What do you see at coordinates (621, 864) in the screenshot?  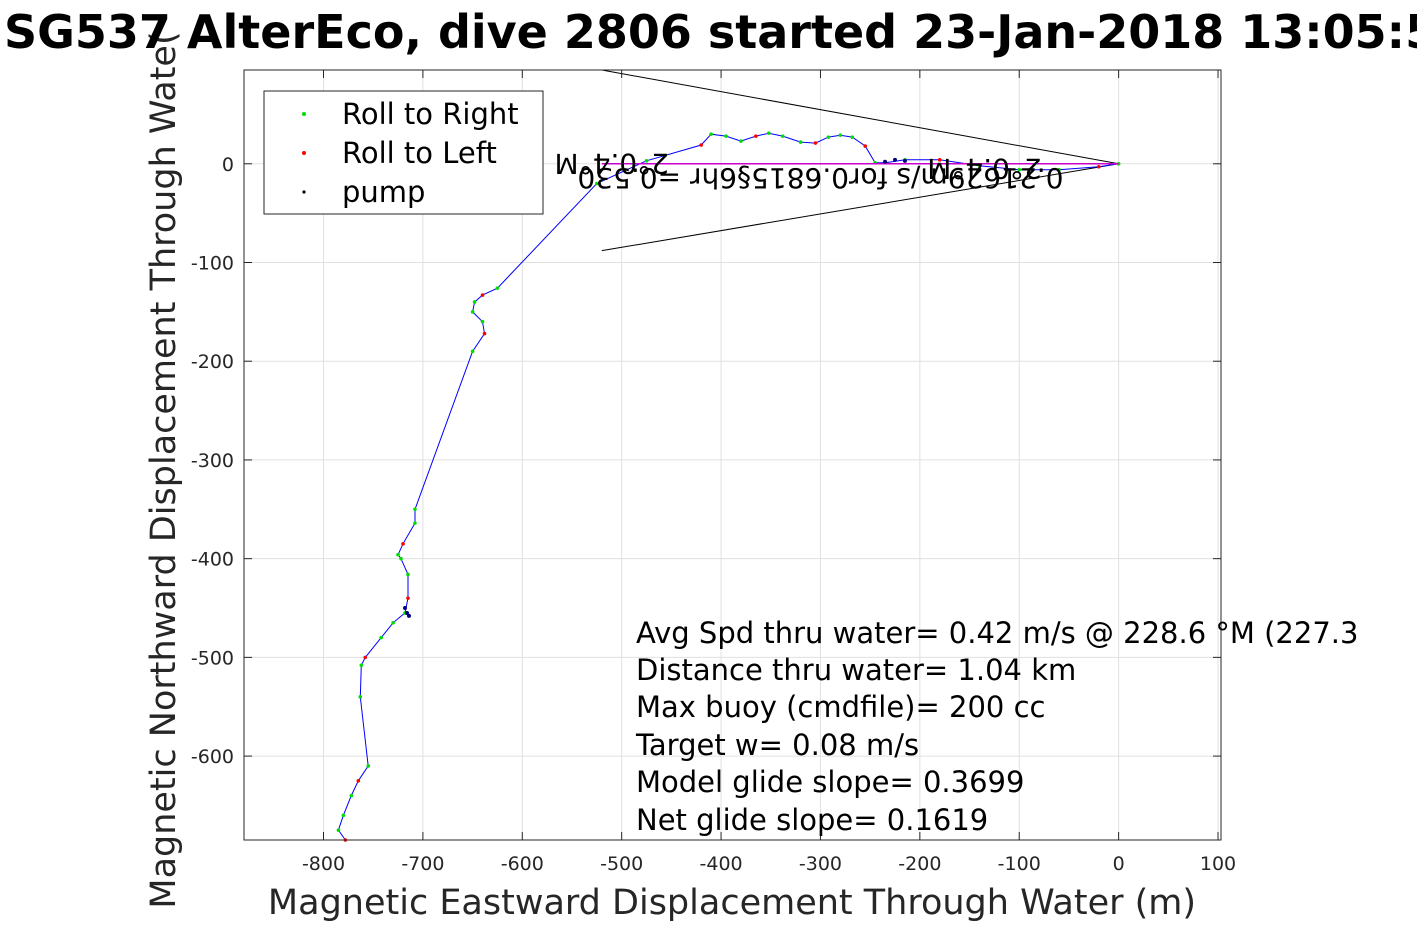 I see `x-tick-label: -500` at bounding box center [621, 864].